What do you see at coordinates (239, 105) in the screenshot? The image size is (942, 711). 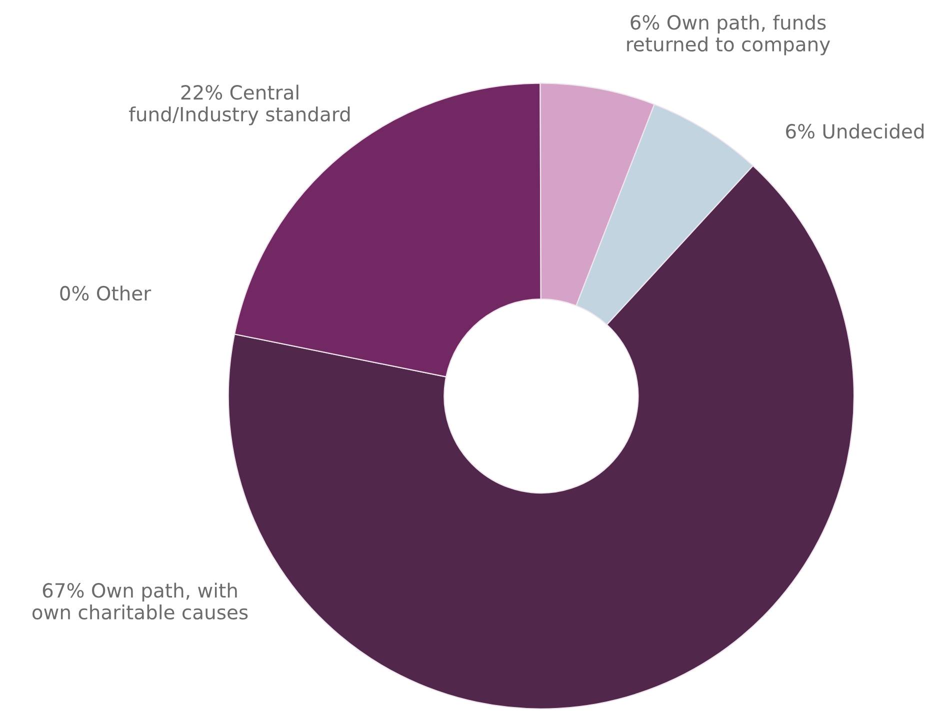 I see `slice-label: 22% Central fund/Industry standard` at bounding box center [239, 105].